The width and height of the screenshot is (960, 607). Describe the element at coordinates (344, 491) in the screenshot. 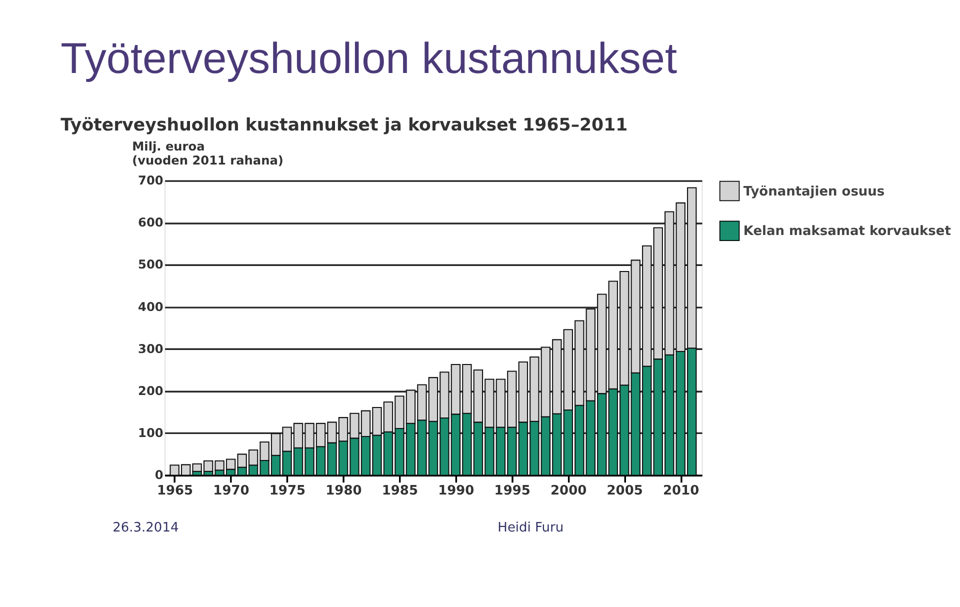

I see `x-tick-label: 1980` at that location.